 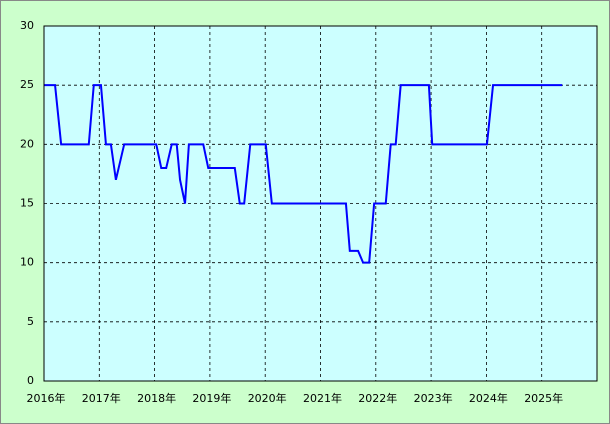 I want to click on x-tick-label: 2025年, so click(x=543, y=398).